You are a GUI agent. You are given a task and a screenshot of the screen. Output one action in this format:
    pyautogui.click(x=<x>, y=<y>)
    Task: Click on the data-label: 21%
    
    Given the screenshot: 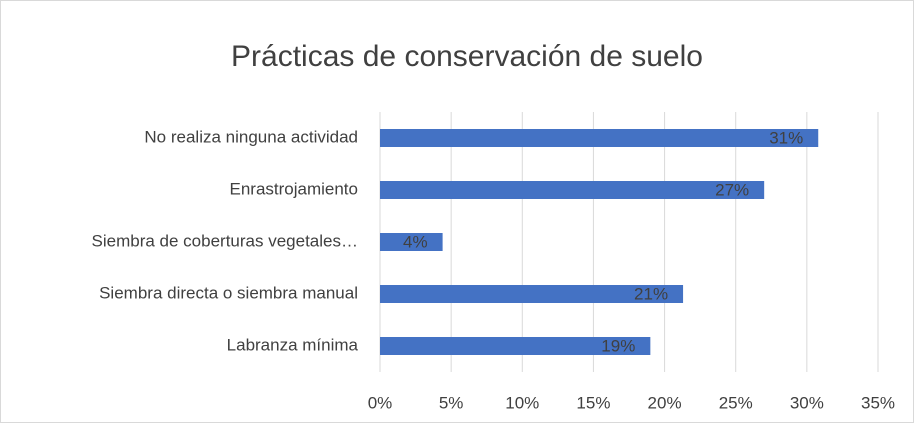 What is the action you would take?
    pyautogui.click(x=651, y=293)
    